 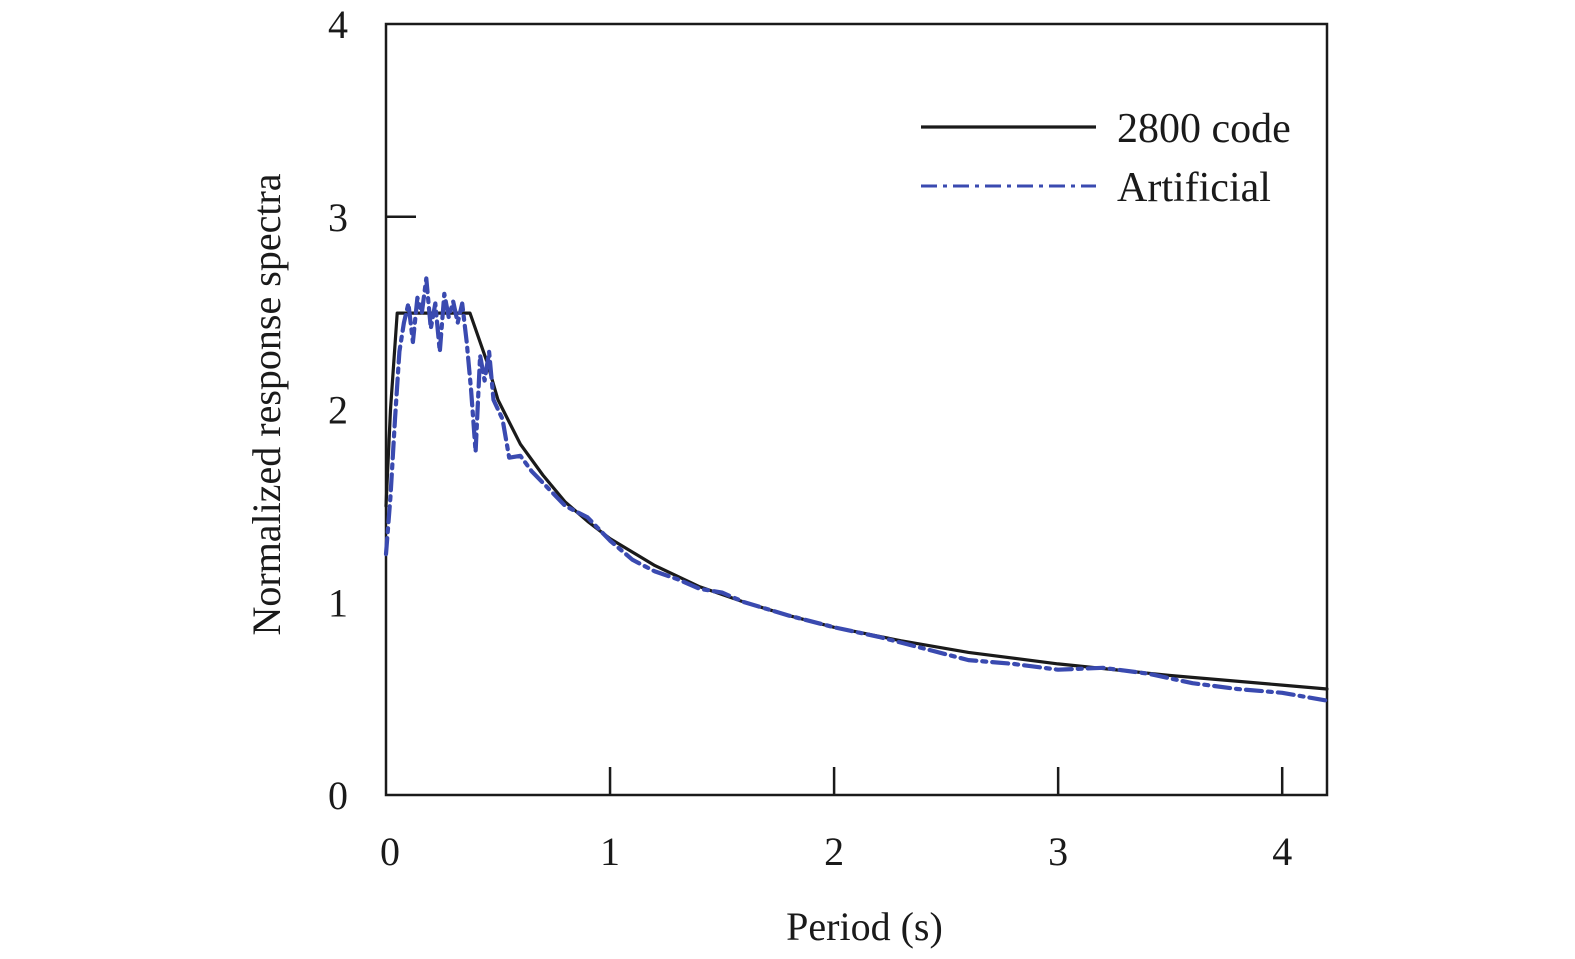 I want to click on y-tick-label-2: 2, so click(x=338, y=410).